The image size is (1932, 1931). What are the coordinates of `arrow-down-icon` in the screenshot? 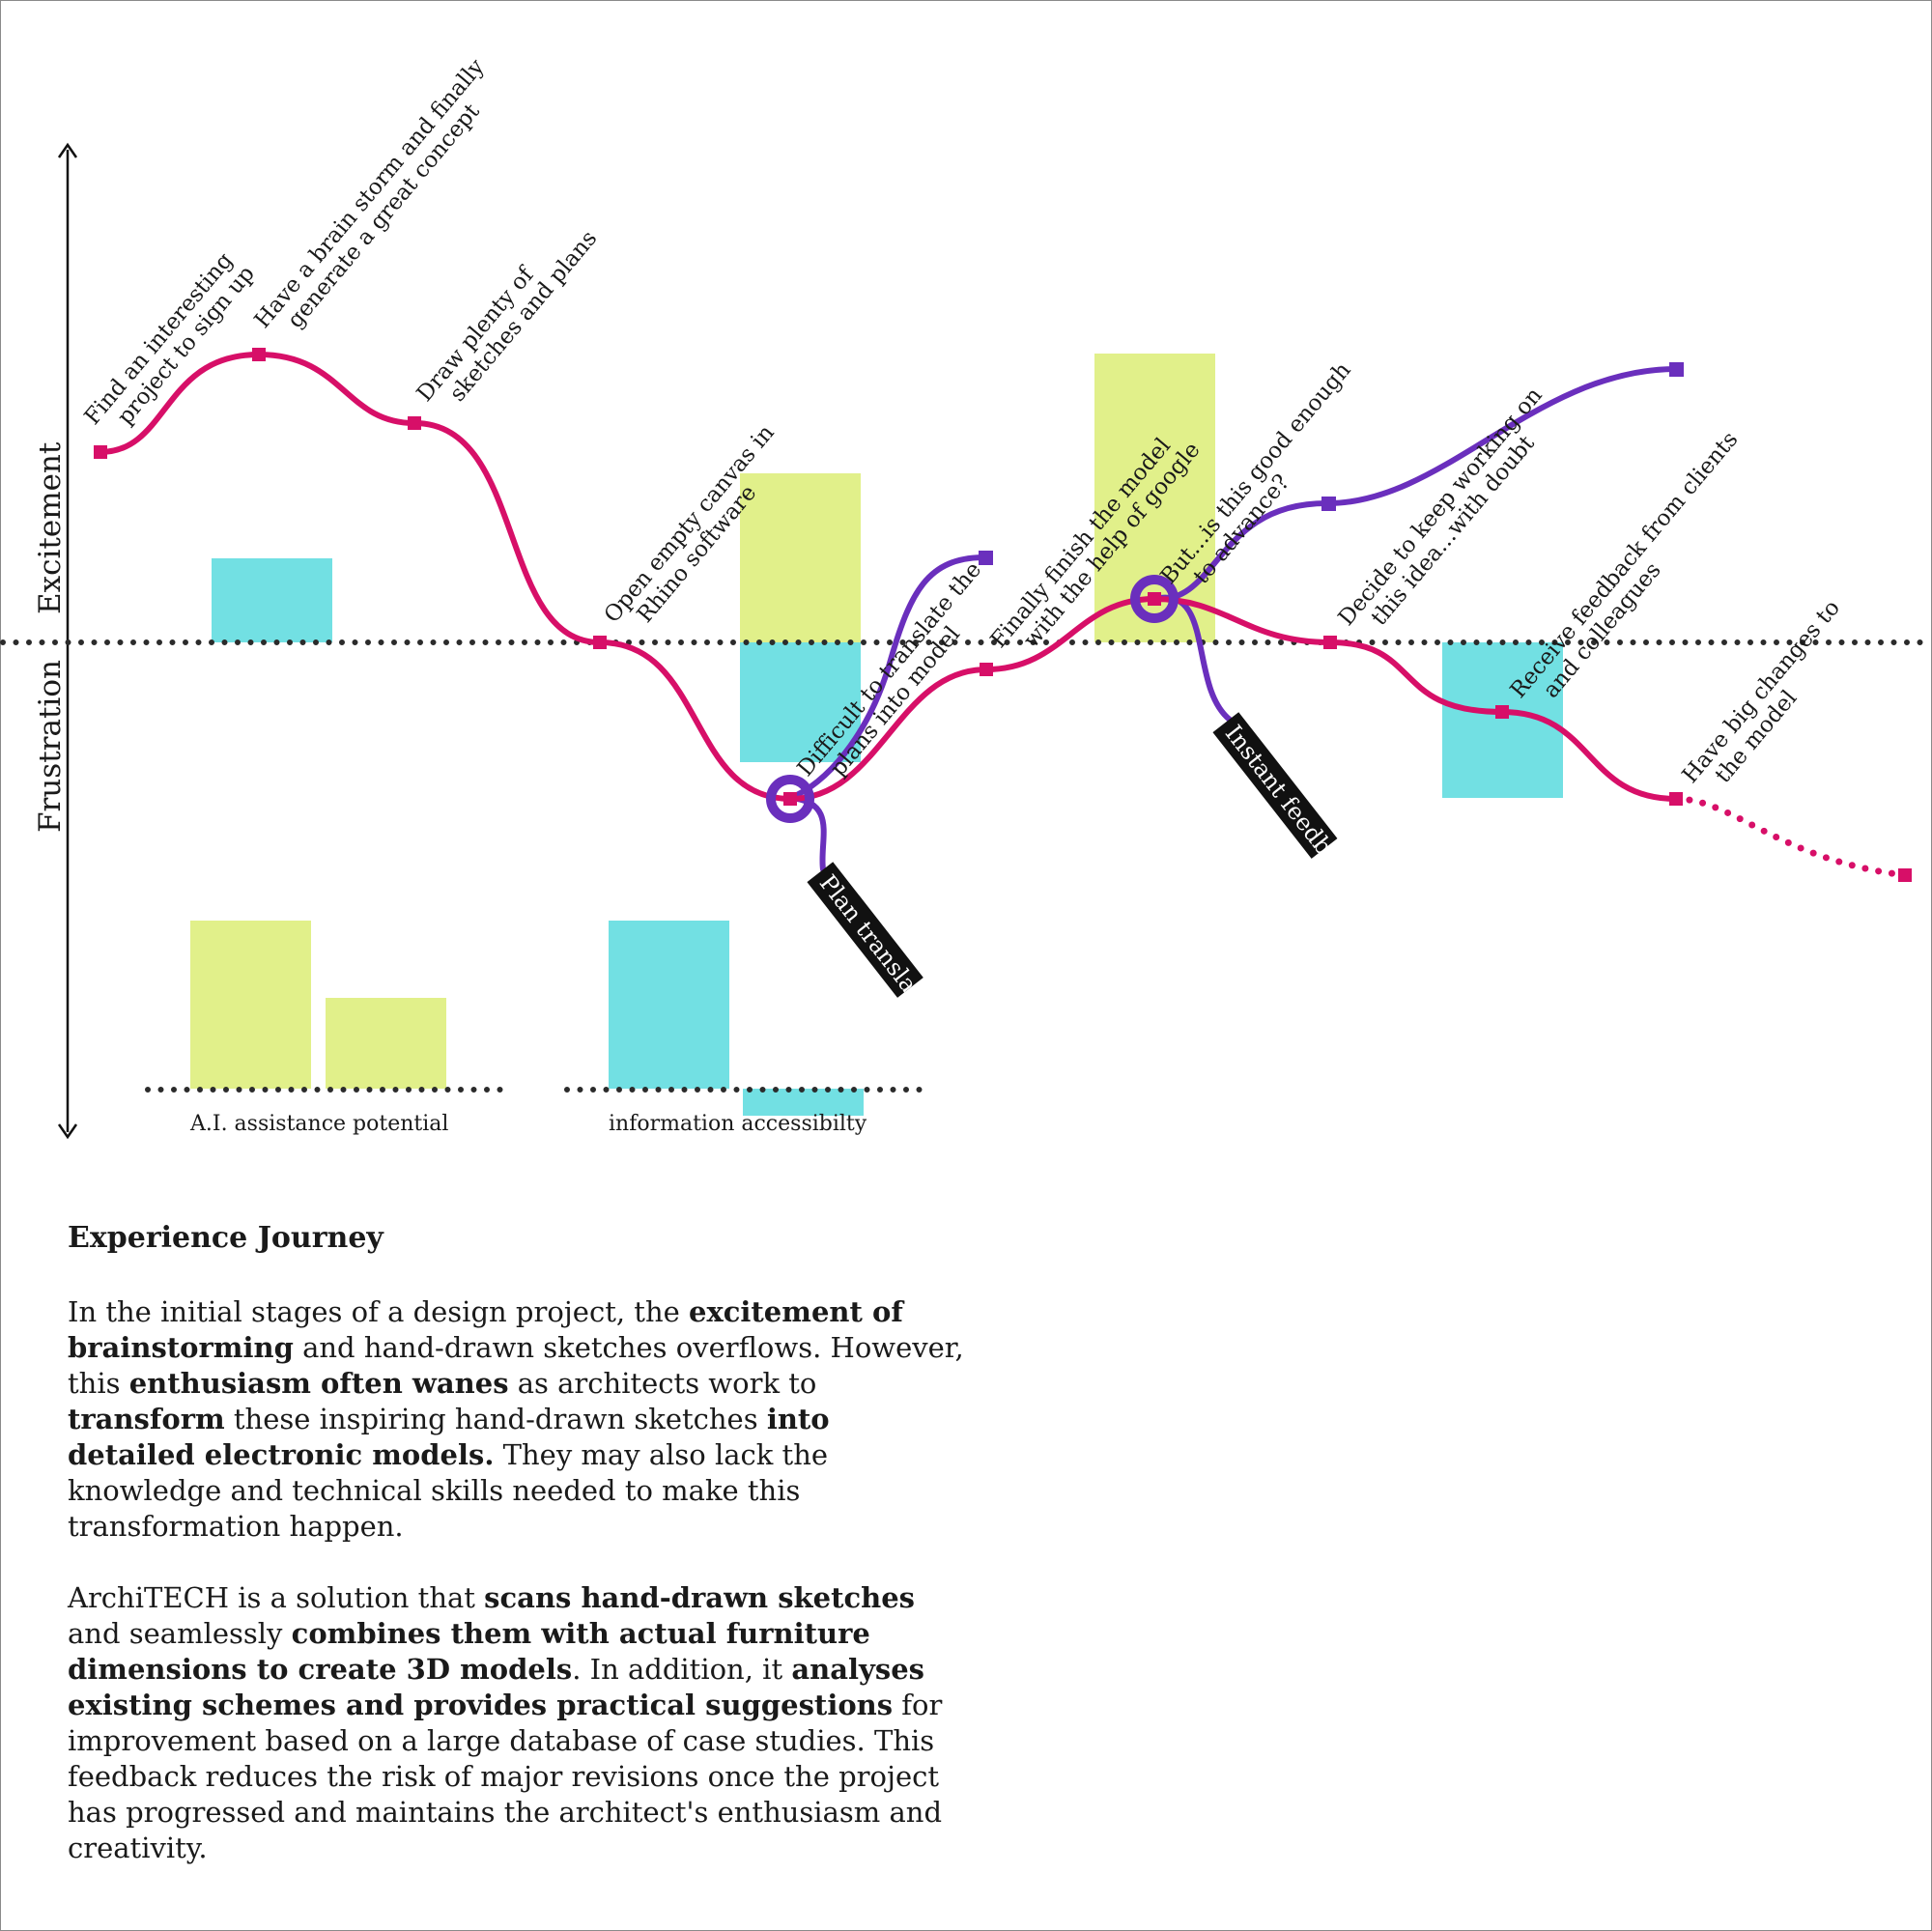 It's located at (67, 1131).